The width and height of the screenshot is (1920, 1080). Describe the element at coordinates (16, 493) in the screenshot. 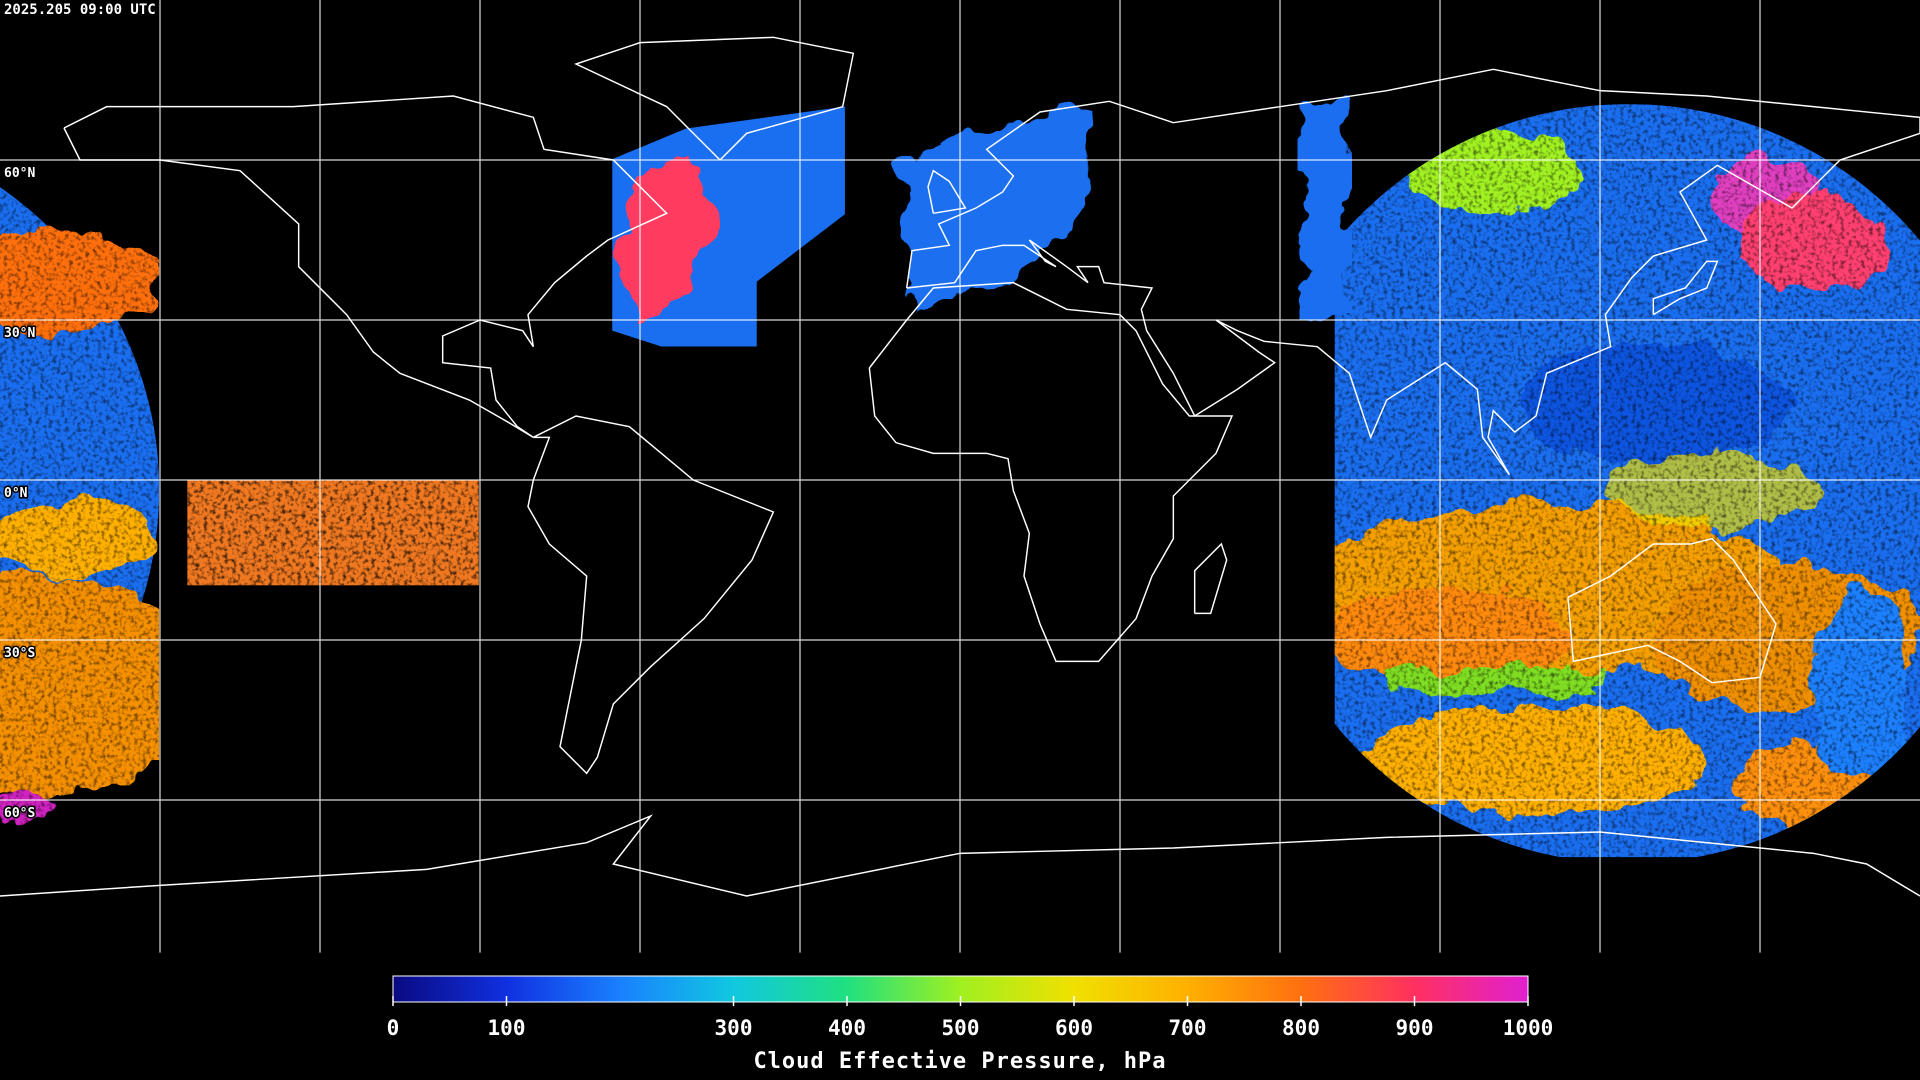

I see `latitude-label: 0°N` at that location.